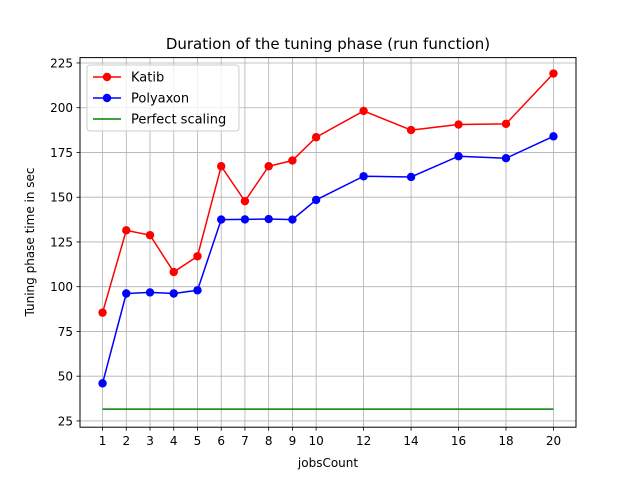 This screenshot has width=640, height=480. What do you see at coordinates (61, 108) in the screenshot?
I see `y-tick-label: 200` at bounding box center [61, 108].